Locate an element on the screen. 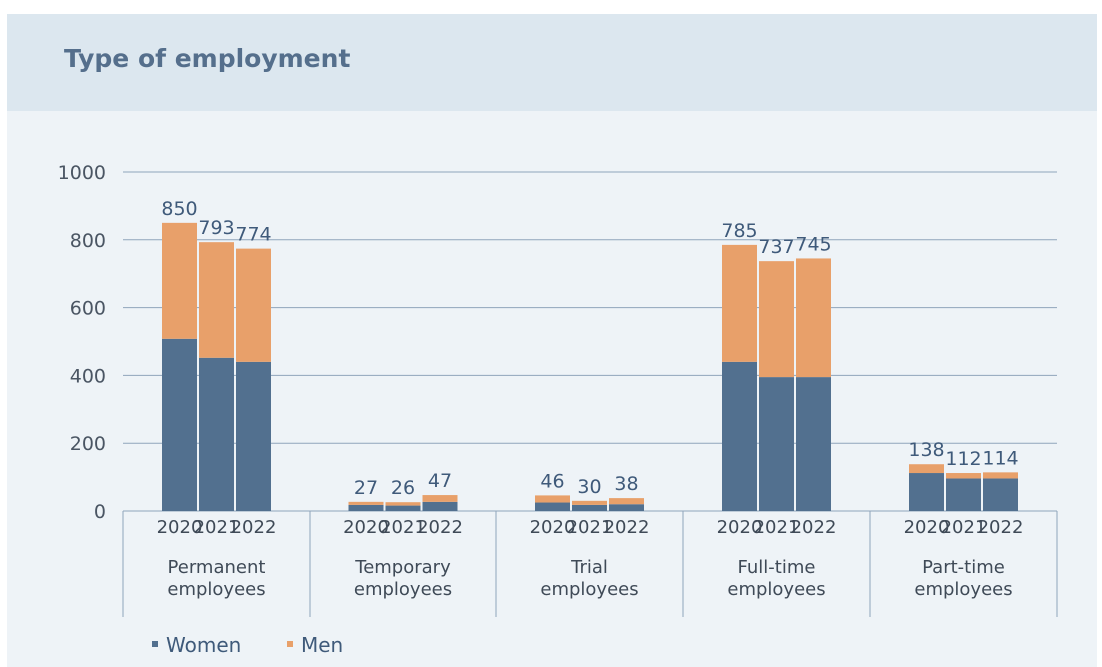  category-label: Part-time is located at coordinates (963, 567).